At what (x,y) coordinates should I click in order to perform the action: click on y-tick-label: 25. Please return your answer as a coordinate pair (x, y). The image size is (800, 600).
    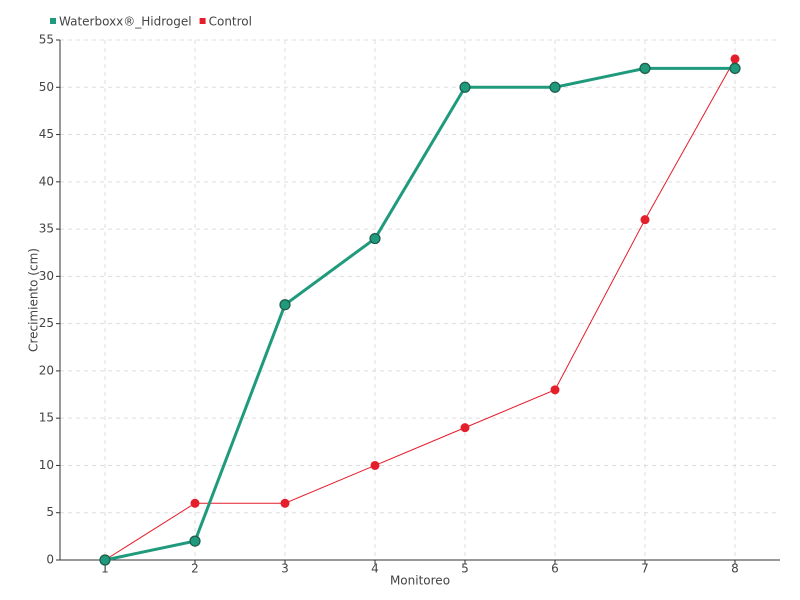
    Looking at the image, I should click on (46, 323).